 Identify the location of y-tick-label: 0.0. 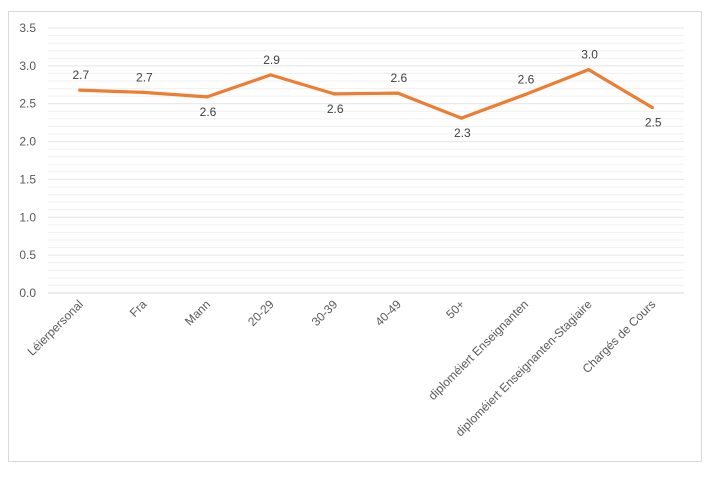
(27, 293).